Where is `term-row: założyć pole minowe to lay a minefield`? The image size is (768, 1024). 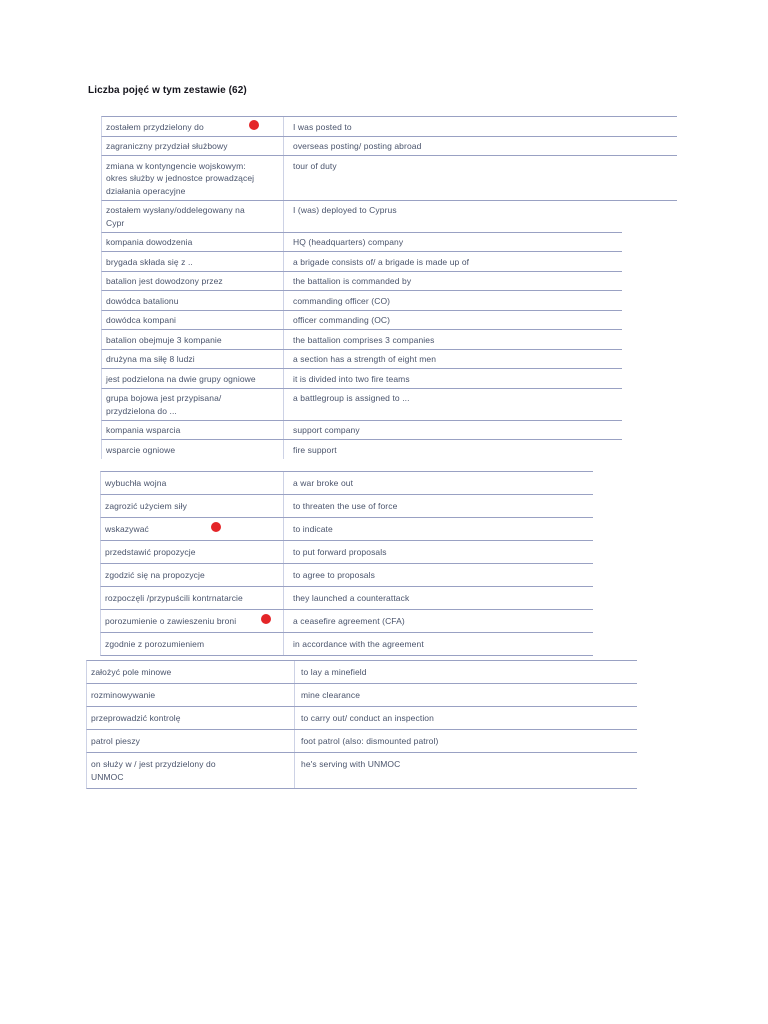 term-row: założyć pole minowe to lay a minefield is located at coordinates (361, 671).